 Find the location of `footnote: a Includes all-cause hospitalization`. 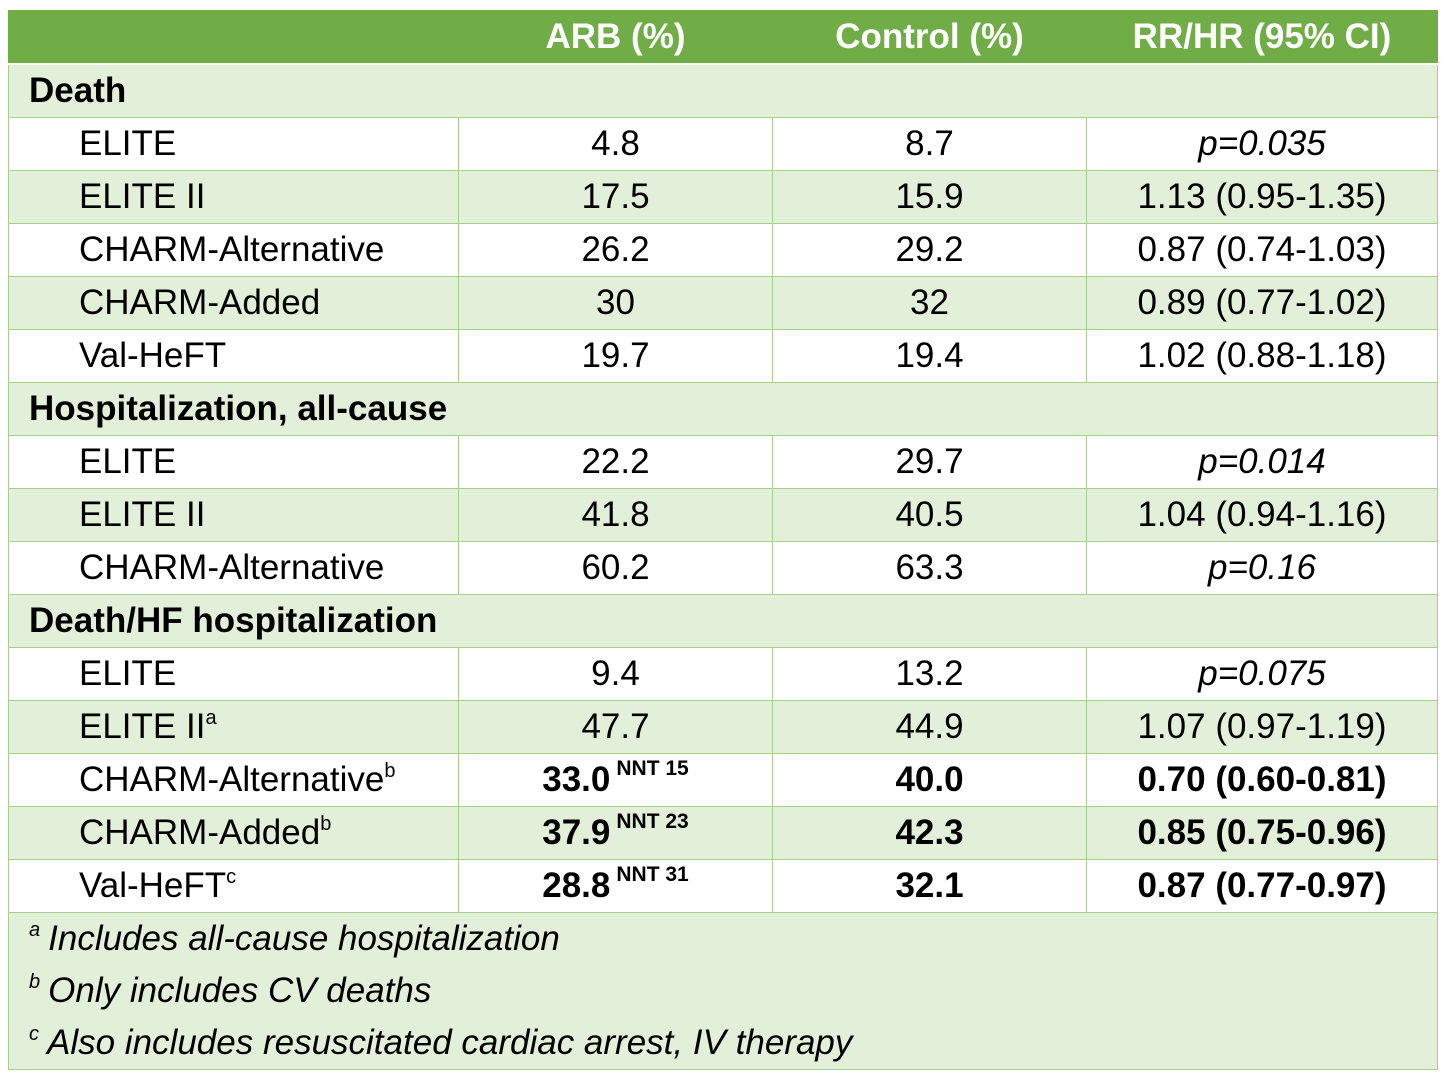

footnote: a Includes all-cause hospitalization is located at coordinates (723, 938).